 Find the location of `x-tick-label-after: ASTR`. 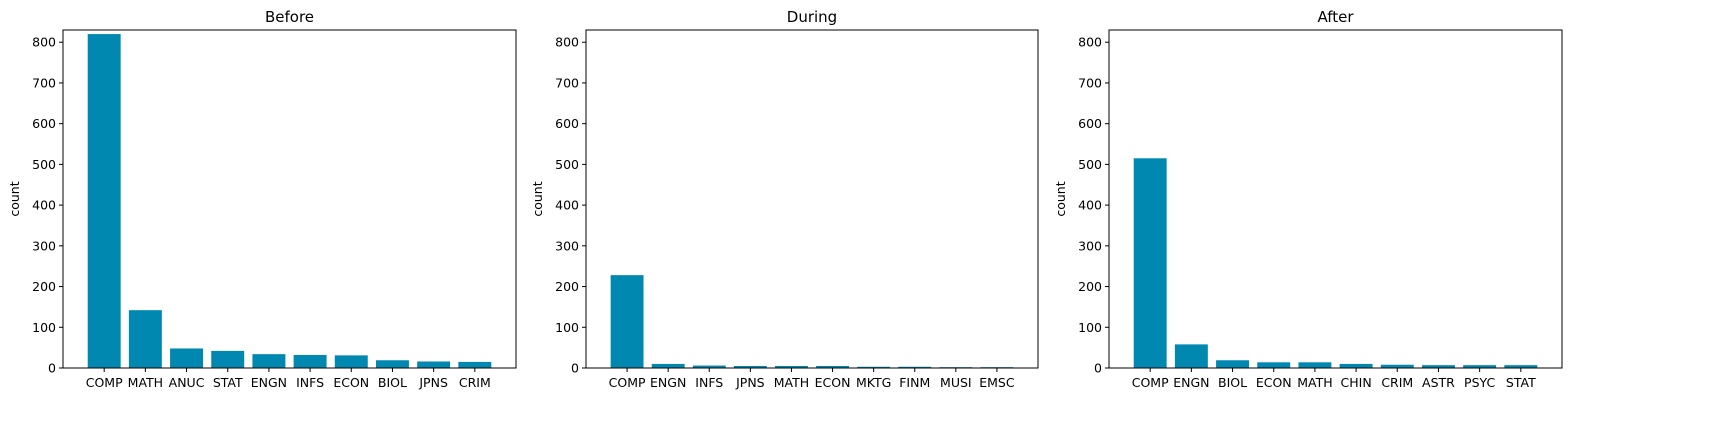

x-tick-label-after: ASTR is located at coordinates (1438, 382).